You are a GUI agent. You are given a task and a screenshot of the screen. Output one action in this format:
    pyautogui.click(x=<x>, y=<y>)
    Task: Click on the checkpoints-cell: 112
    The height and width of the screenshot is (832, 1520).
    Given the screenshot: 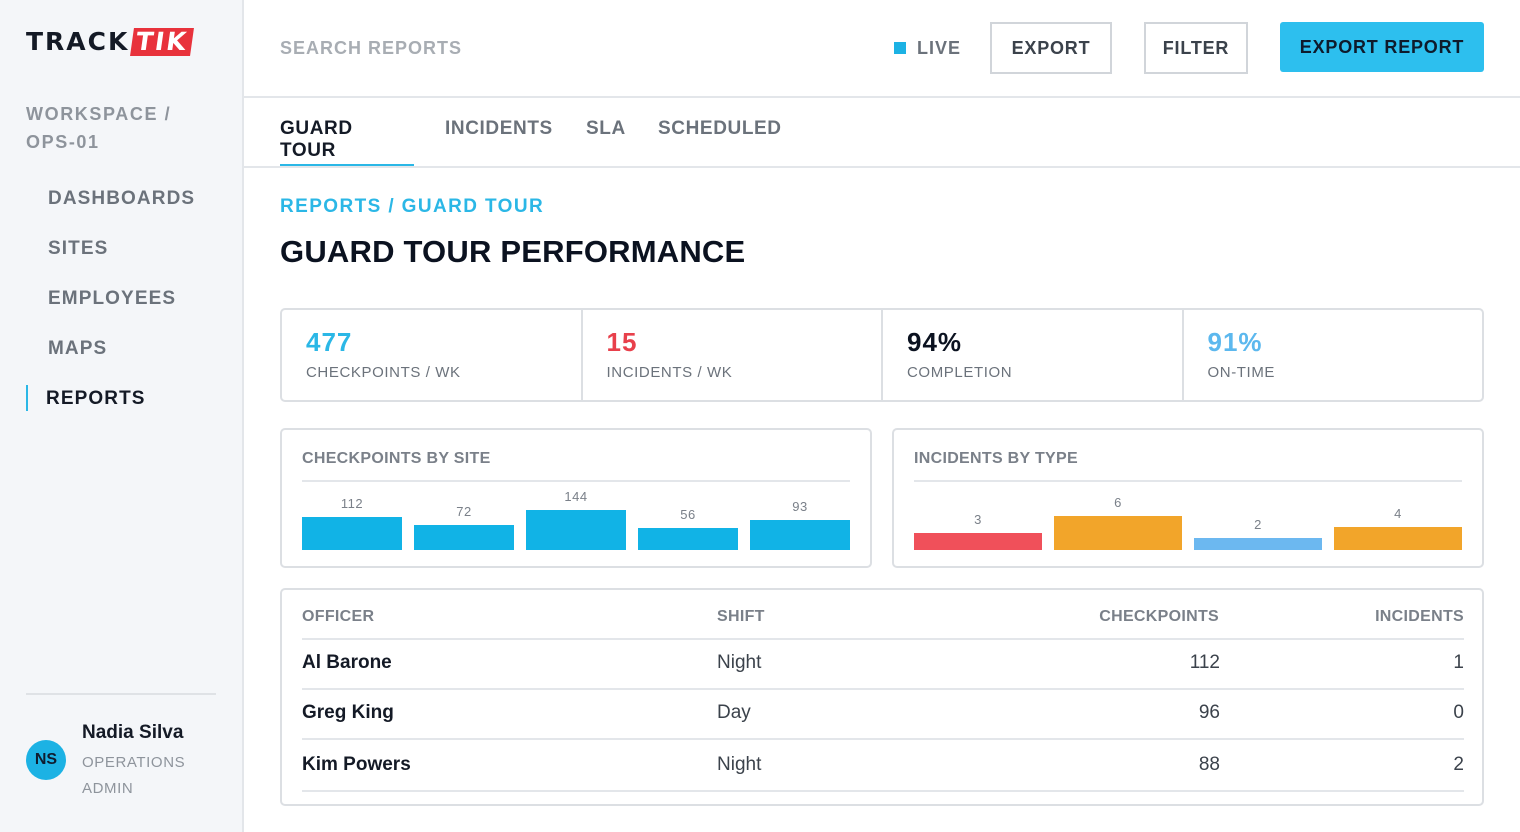 What is the action you would take?
    pyautogui.click(x=1204, y=662)
    